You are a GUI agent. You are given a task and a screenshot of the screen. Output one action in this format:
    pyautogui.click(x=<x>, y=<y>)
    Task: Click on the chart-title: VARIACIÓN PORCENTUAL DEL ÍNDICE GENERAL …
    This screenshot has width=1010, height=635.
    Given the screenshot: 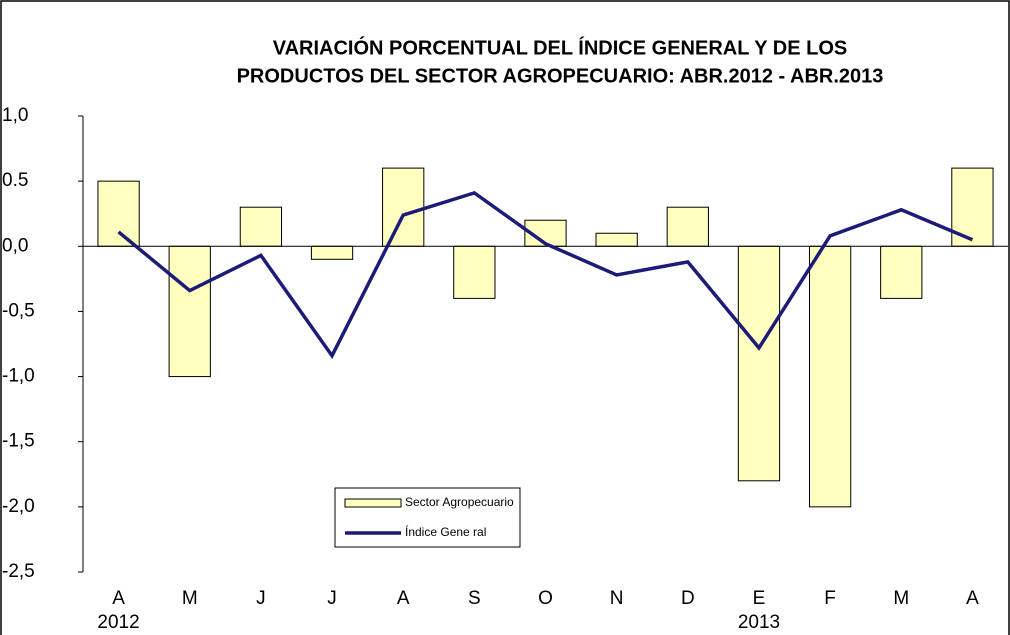 What is the action you would take?
    pyautogui.click(x=560, y=47)
    